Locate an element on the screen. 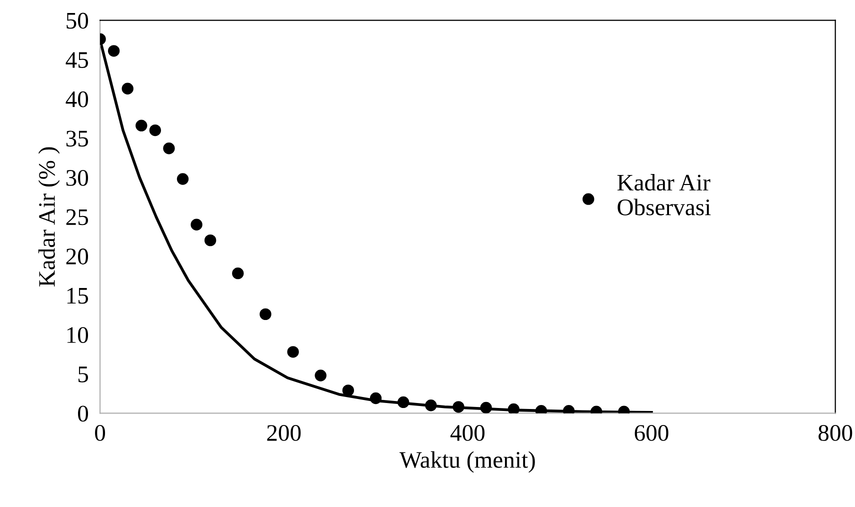 The image size is (855, 507). x-tick-label: 200 is located at coordinates (284, 433).